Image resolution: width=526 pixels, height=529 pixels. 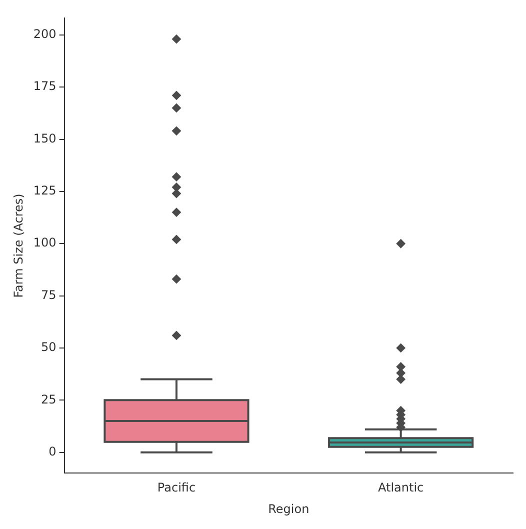 What do you see at coordinates (44, 138) in the screenshot?
I see `y-tick-label: 150` at bounding box center [44, 138].